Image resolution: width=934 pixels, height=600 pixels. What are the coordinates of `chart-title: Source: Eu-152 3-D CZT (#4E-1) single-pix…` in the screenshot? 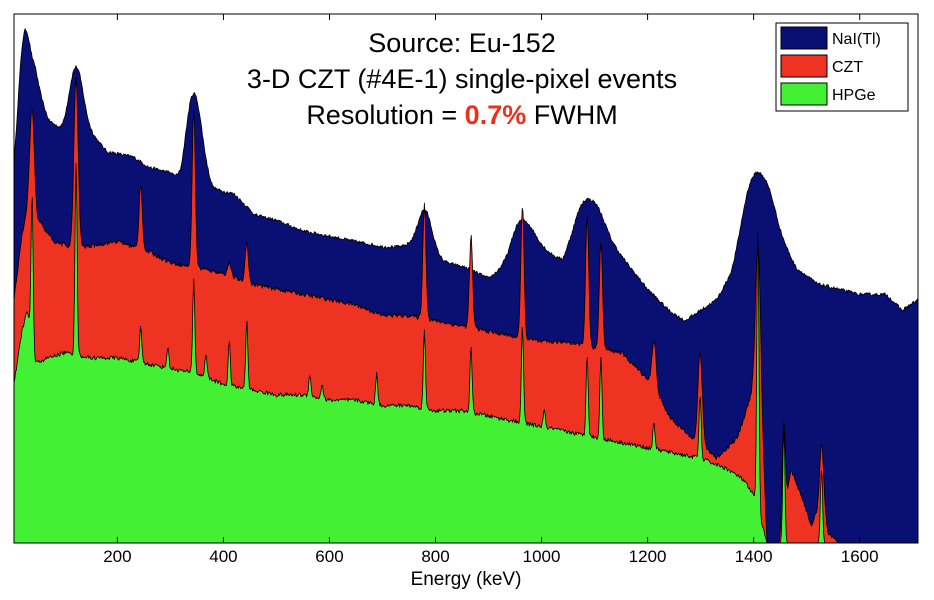 It's located at (462, 79).